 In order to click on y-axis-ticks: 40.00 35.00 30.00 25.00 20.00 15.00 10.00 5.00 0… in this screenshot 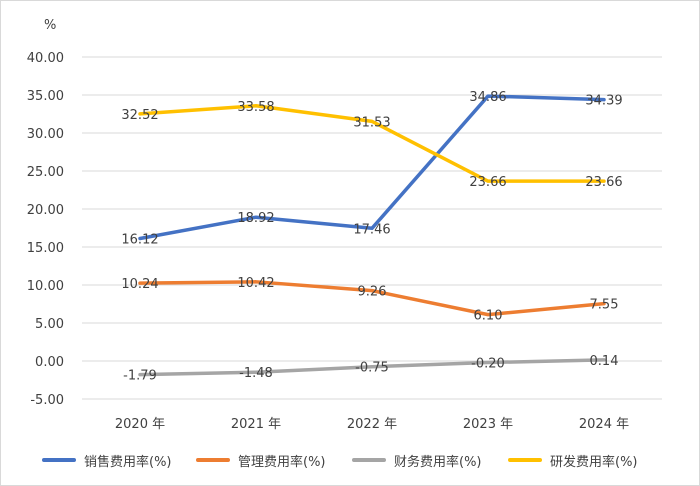, I will do `click(45, 229)`.